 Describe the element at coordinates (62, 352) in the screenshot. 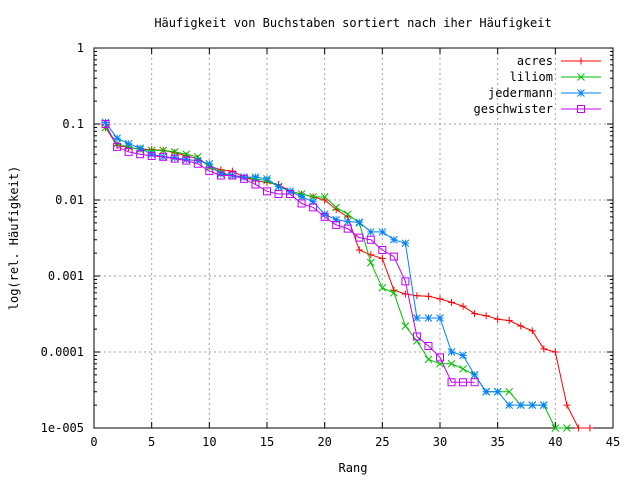

I see `y-tick-label: 0.0001` at that location.